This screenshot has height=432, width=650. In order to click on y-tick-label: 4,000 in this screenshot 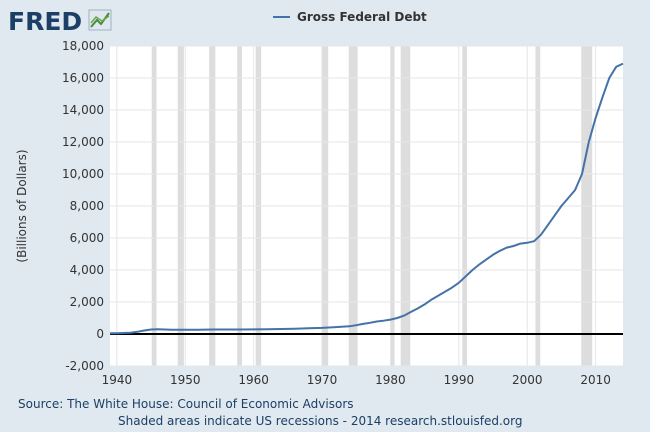, I will do `click(87, 270)`.